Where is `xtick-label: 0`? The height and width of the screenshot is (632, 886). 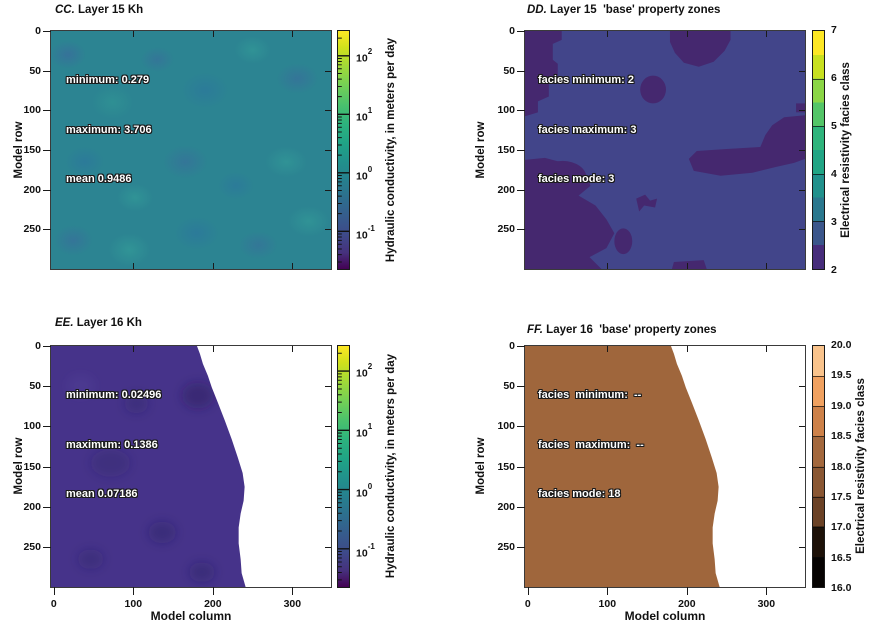 xtick-label: 0 is located at coordinates (53, 604).